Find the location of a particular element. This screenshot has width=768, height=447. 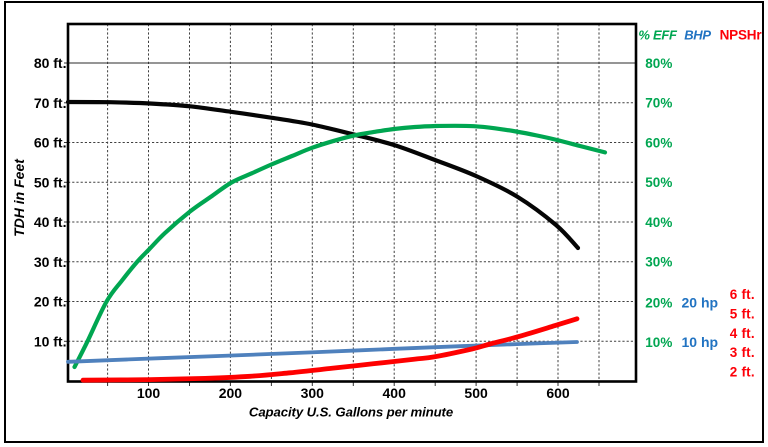

svg-text: 100 is located at coordinates (149, 393).